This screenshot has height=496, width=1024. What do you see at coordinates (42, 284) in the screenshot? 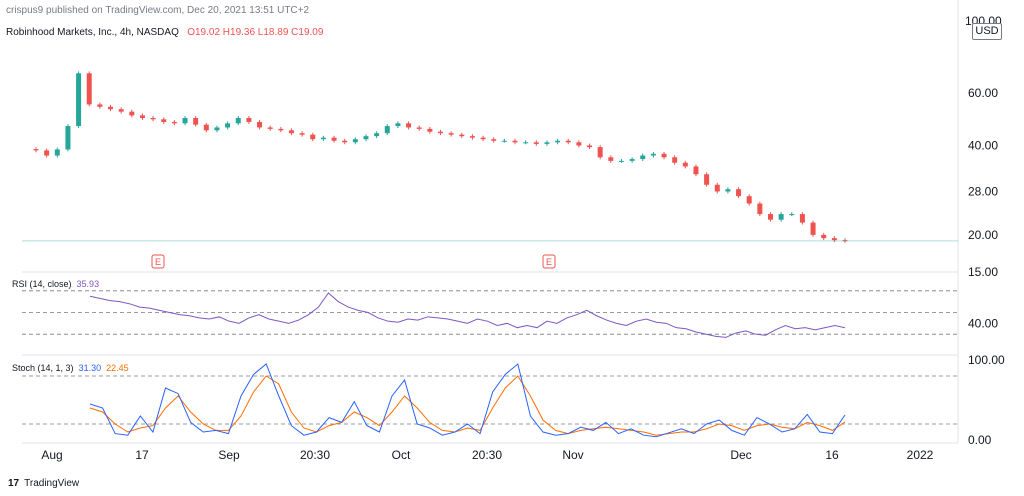
I see `rsi-name: RSI (14, close)` at bounding box center [42, 284].